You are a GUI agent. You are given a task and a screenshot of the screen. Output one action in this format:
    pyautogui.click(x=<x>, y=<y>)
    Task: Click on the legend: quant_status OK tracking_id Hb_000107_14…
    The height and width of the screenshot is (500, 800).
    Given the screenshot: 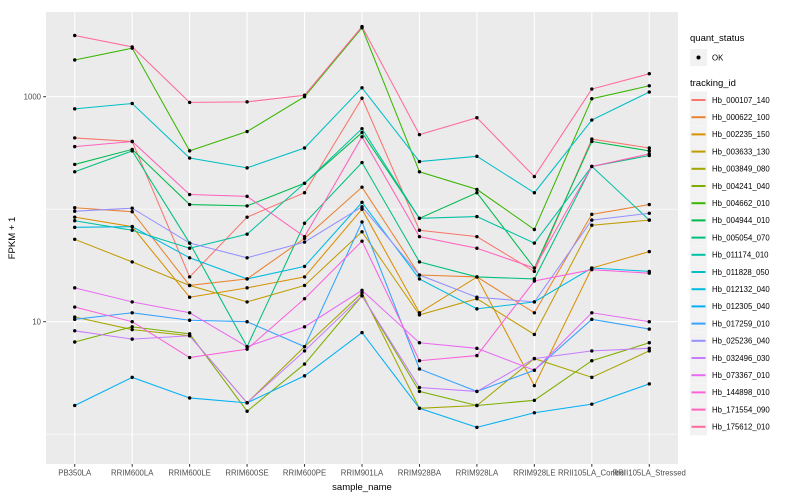 What is the action you would take?
    pyautogui.click(x=730, y=234)
    